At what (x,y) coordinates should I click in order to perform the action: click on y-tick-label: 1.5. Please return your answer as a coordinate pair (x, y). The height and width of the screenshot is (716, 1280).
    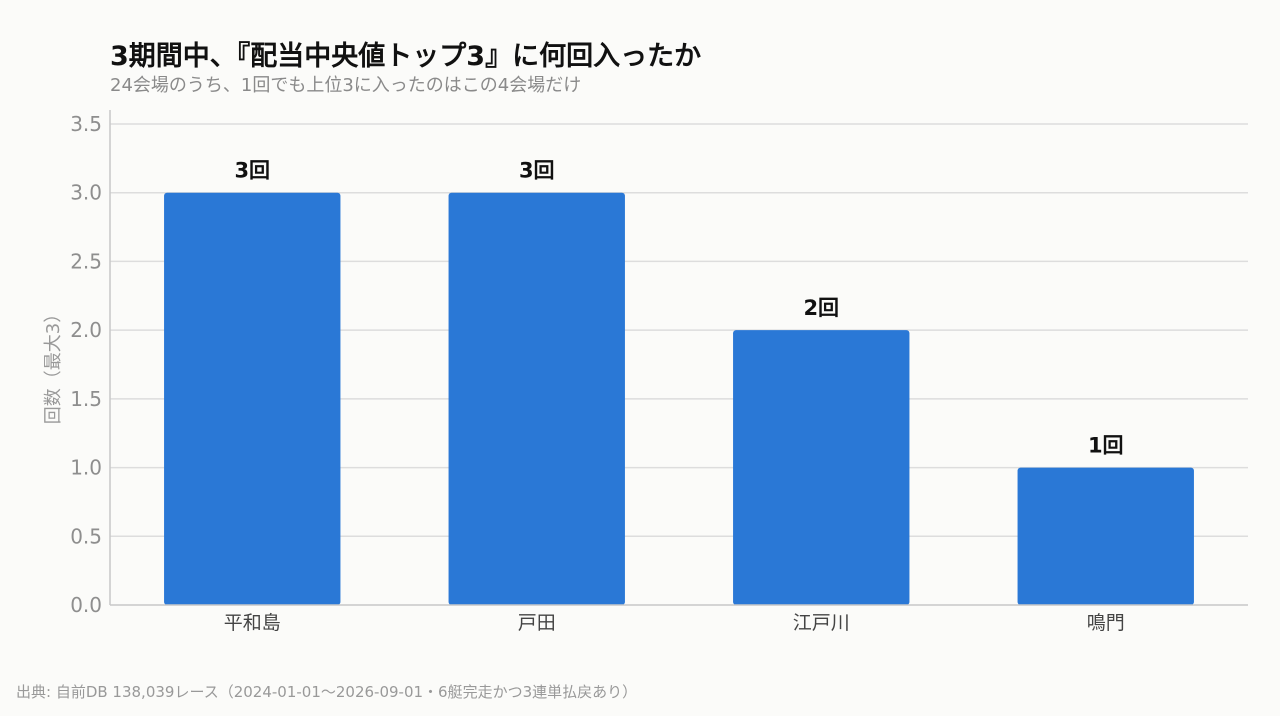
    Looking at the image, I should click on (86, 399).